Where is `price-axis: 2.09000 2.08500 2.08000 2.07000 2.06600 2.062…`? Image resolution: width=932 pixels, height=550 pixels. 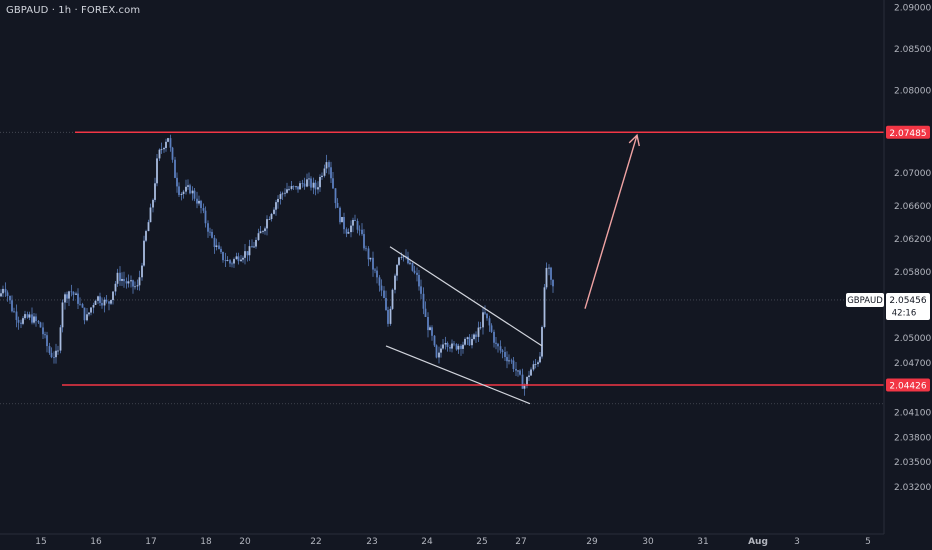 price-axis: 2.09000 2.08500 2.08000 2.07000 2.06600 2.062… is located at coordinates (912, 248).